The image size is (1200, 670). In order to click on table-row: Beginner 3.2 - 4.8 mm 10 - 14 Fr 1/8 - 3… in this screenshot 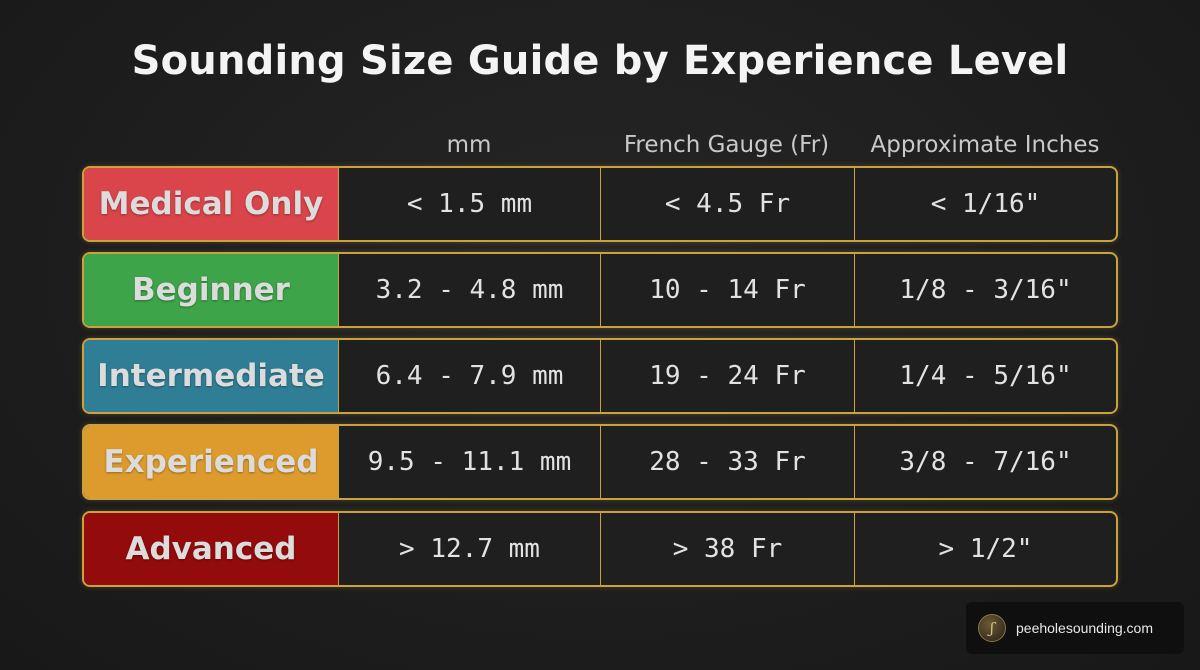, I will do `click(600, 290)`.